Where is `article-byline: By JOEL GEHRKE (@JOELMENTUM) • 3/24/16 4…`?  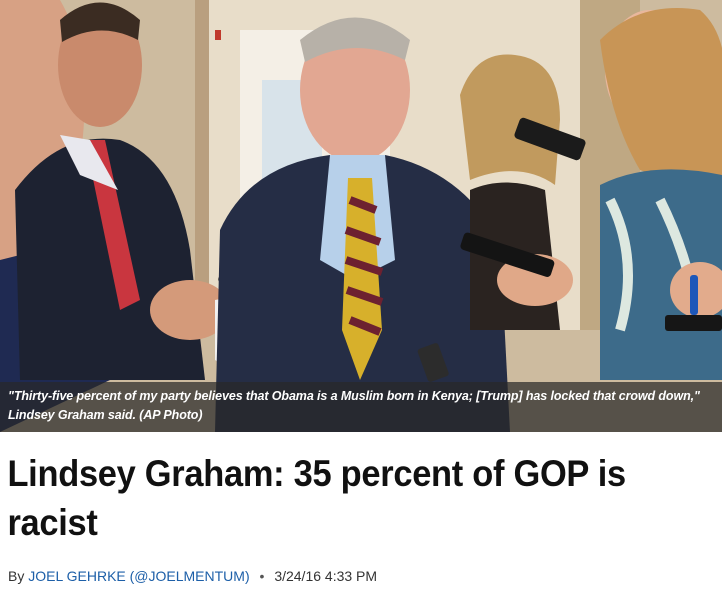
article-byline: By JOEL GEHRKE (@JOELMENTUM) • 3/24/16 4… is located at coordinates (192, 576).